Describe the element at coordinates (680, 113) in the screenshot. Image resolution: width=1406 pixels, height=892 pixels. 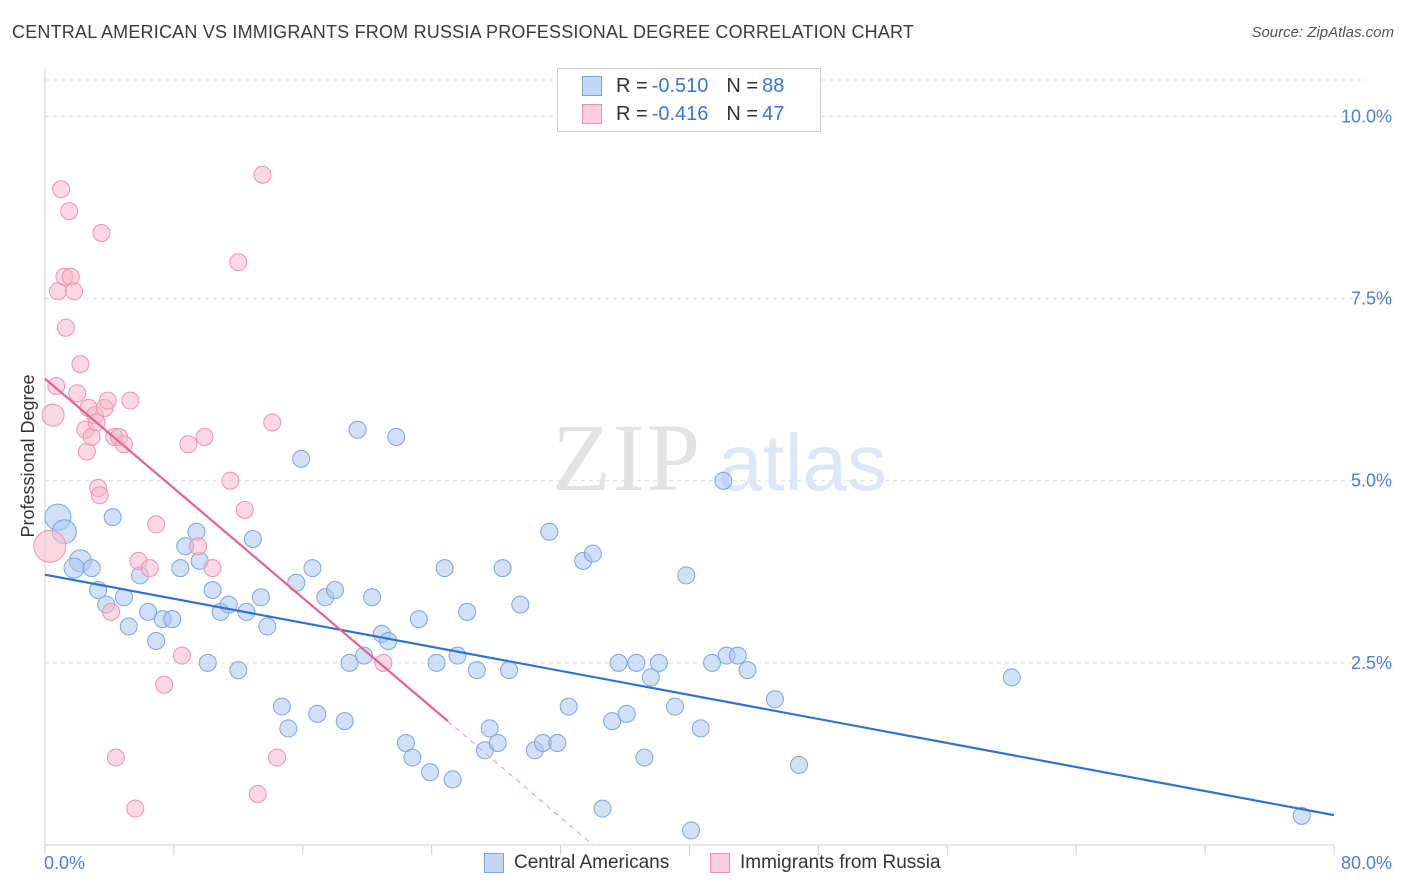
I see `legend-r-value: -0.416` at that location.